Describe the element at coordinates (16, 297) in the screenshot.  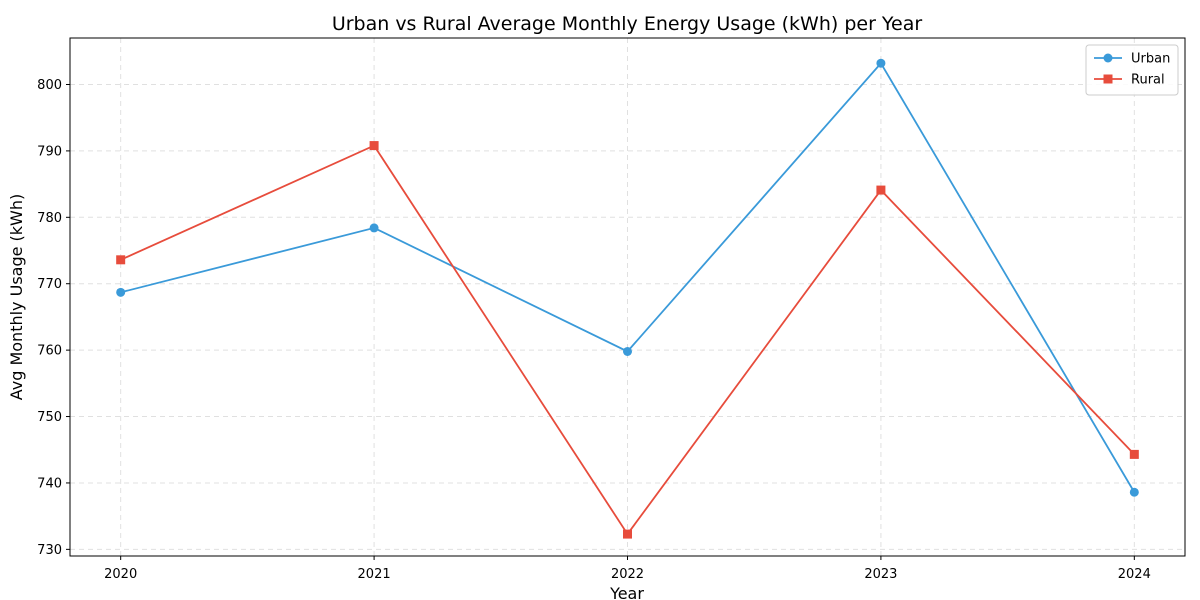
I see `y-axis-label: Avg Monthly Usage (kWh)` at that location.